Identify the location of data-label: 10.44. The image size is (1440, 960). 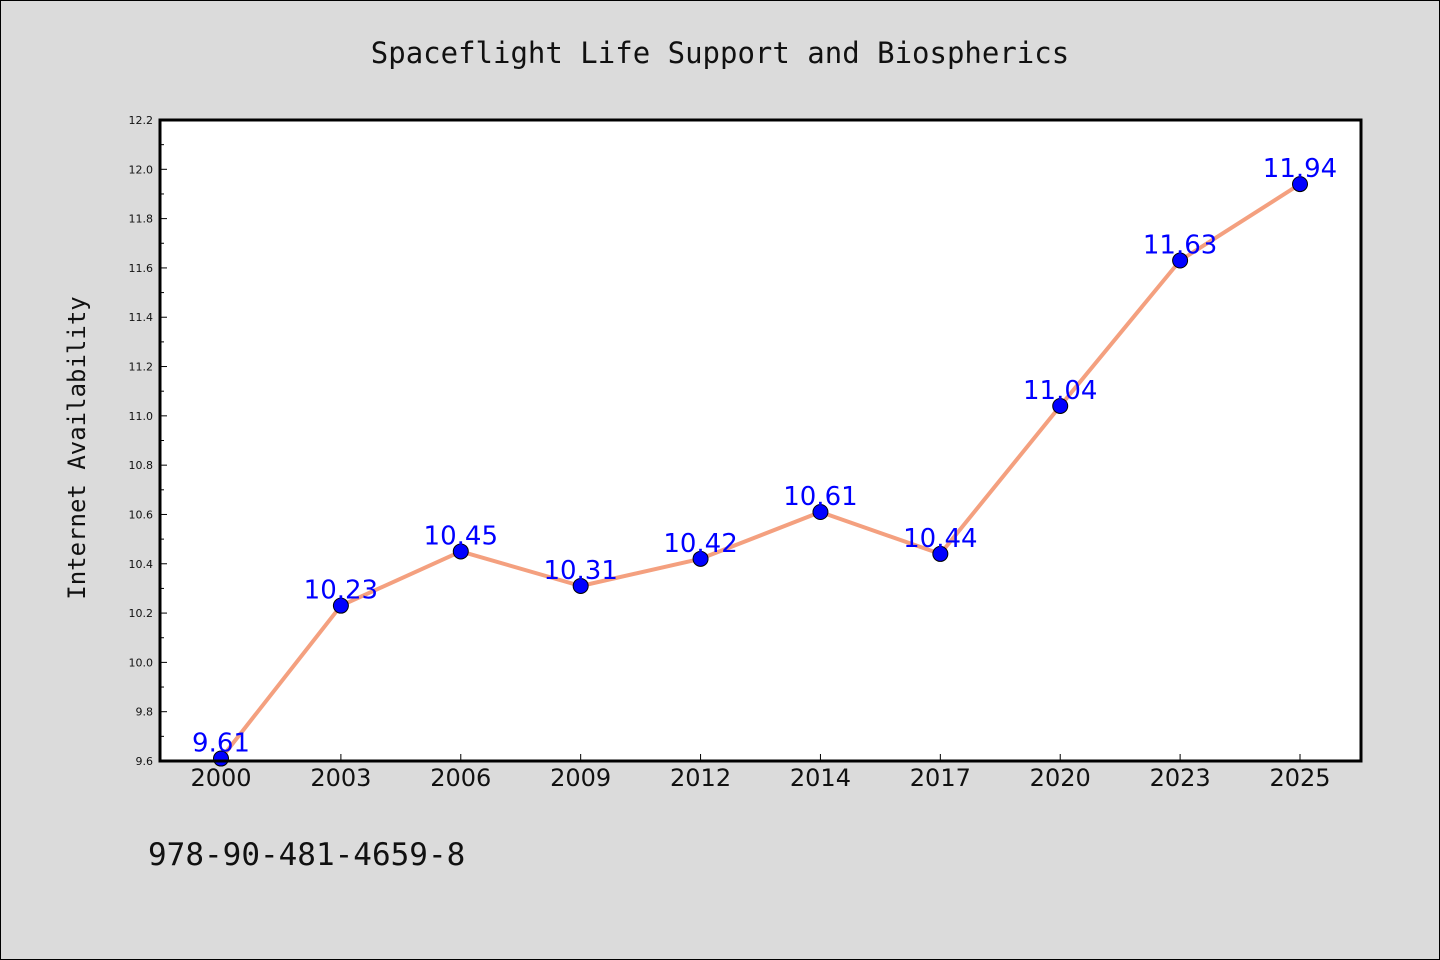
(940, 539).